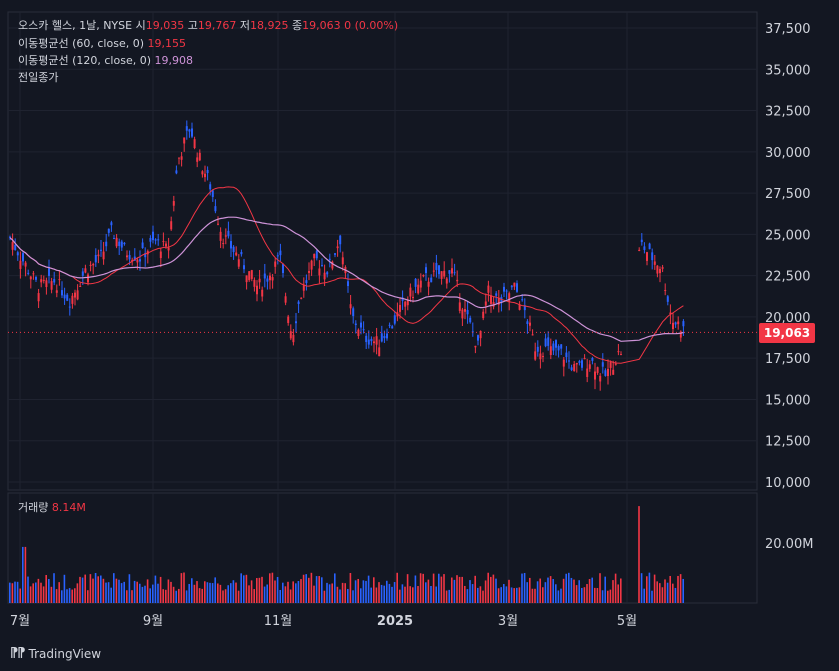 The width and height of the screenshot is (839, 671). I want to click on price-tick-label: 35,000, so click(788, 70).